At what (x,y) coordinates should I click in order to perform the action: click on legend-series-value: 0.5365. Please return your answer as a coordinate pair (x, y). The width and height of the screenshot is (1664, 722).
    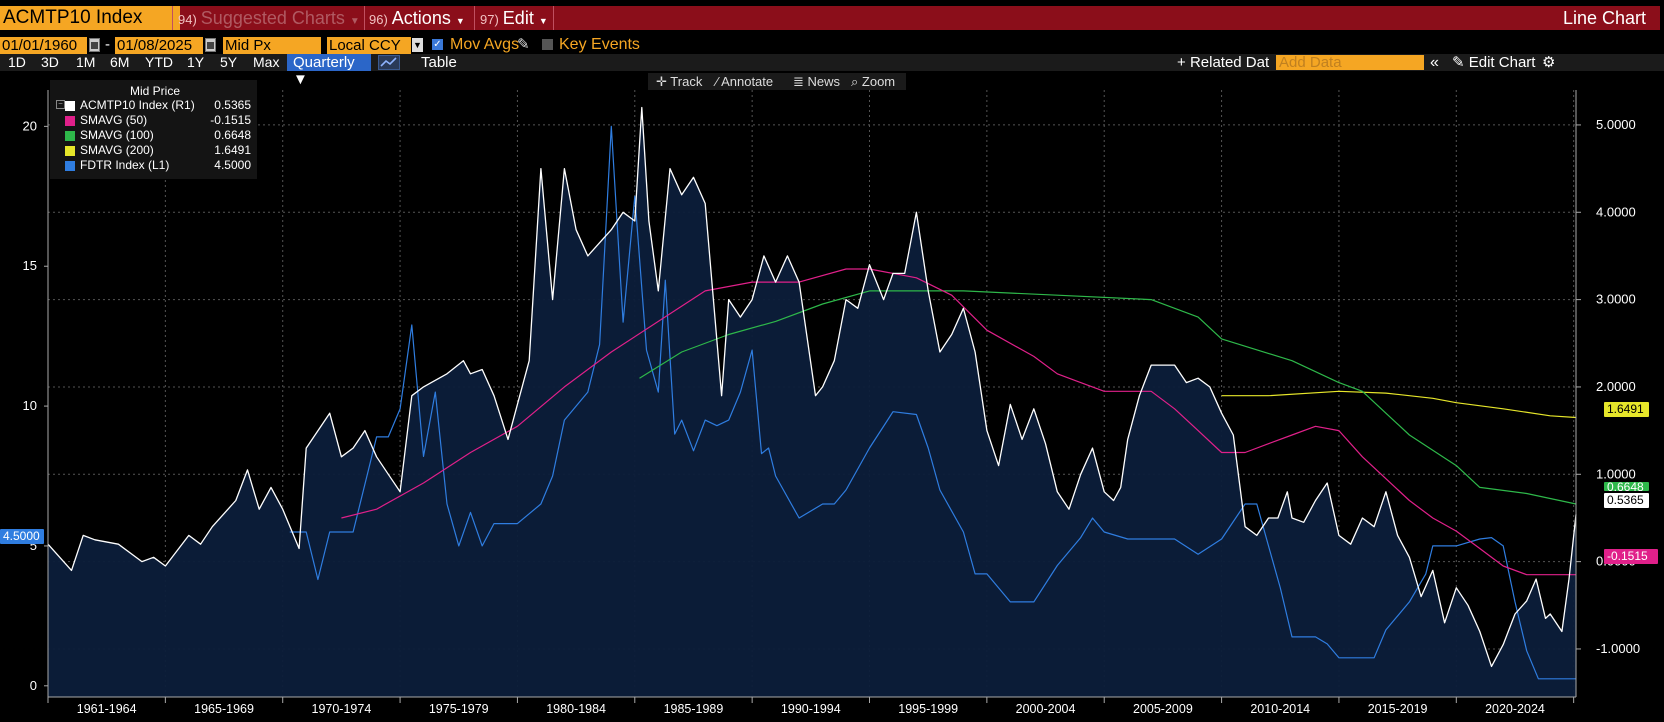
    Looking at the image, I should click on (232, 105).